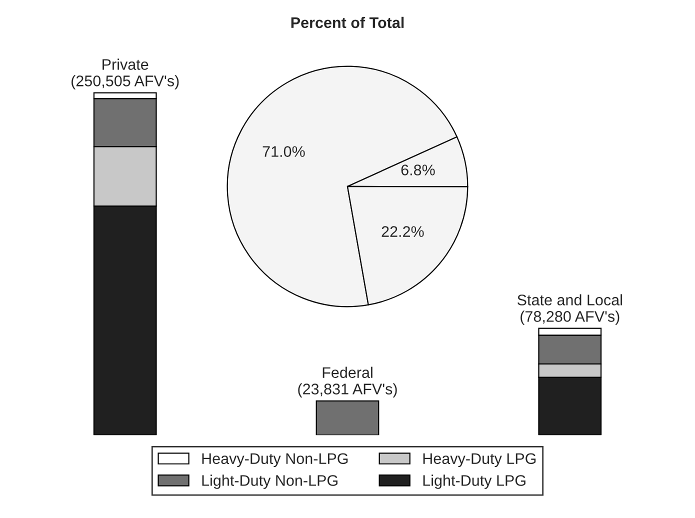  I want to click on data-label: 71.0%, so click(283, 151).